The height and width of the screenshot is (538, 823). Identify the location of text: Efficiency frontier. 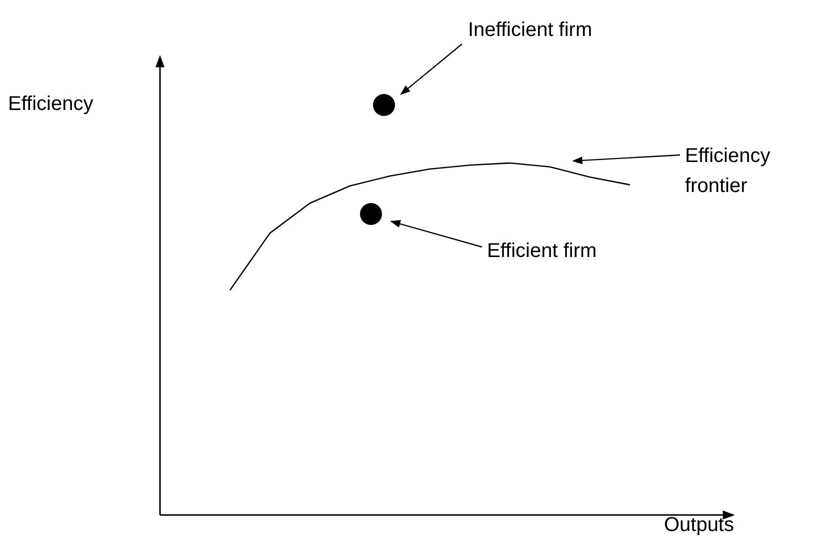
(727, 171).